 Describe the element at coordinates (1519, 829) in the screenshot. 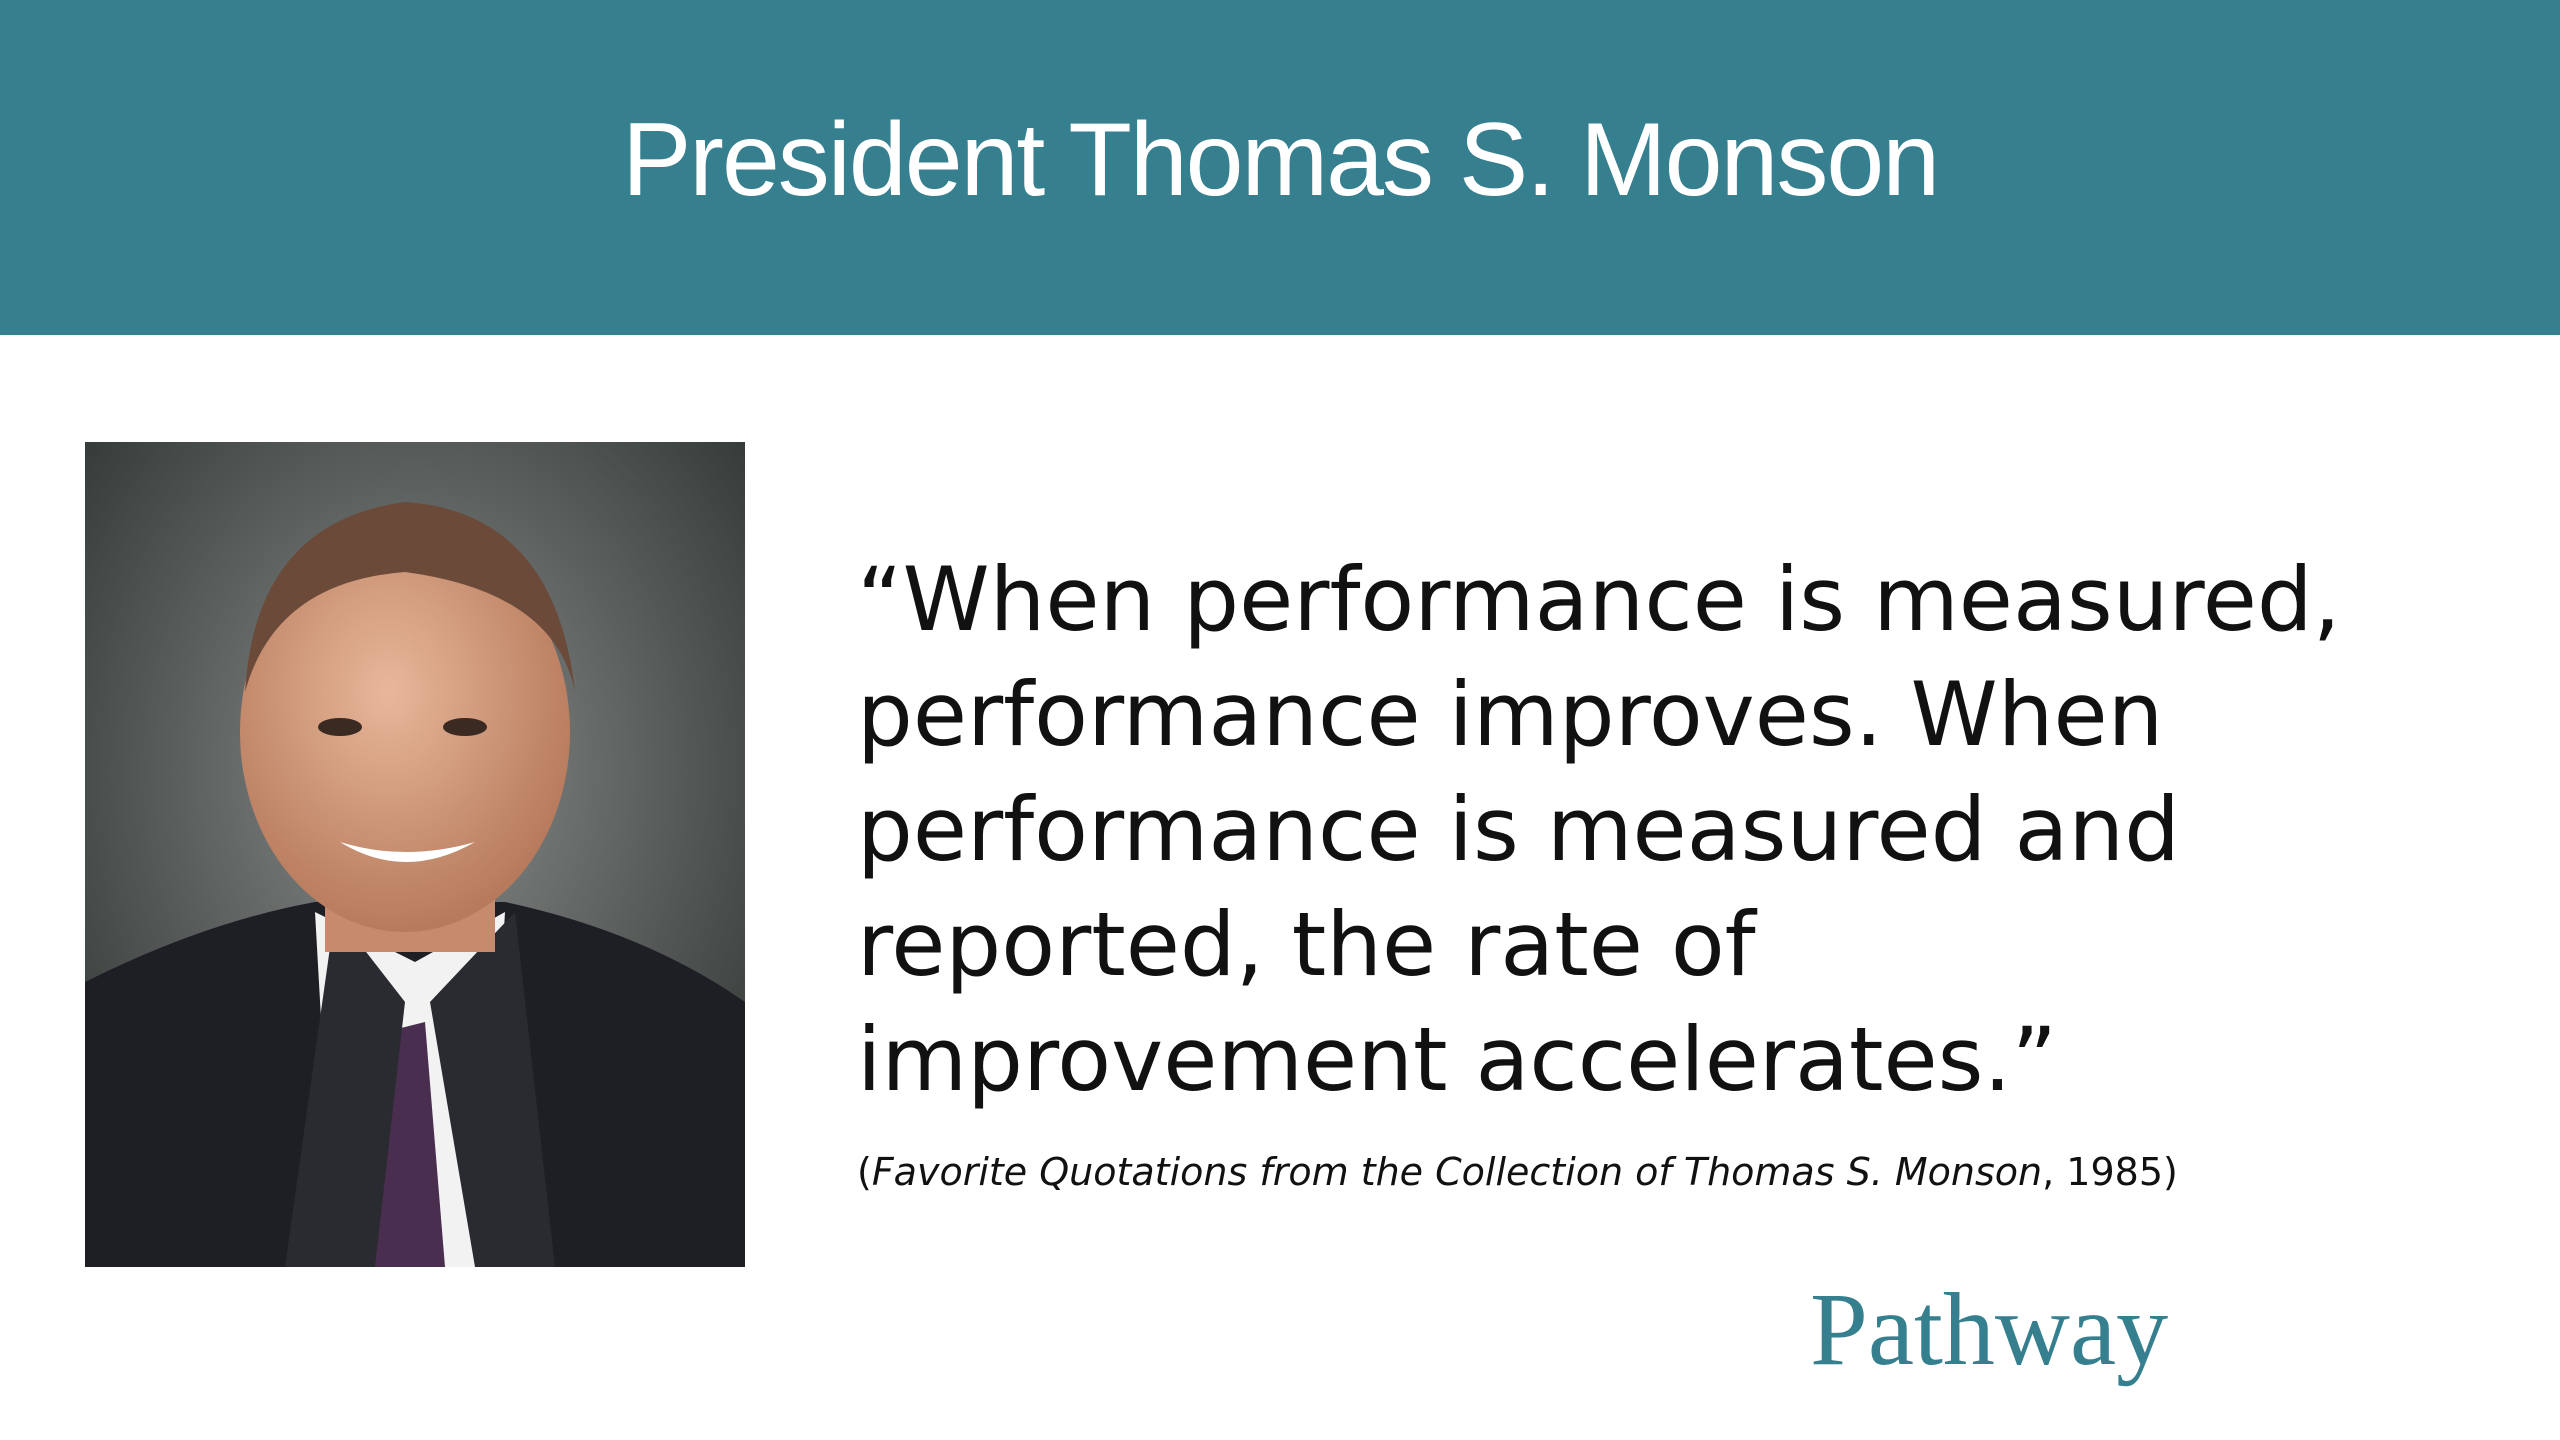

I see `quote-line: performance is measured and` at that location.